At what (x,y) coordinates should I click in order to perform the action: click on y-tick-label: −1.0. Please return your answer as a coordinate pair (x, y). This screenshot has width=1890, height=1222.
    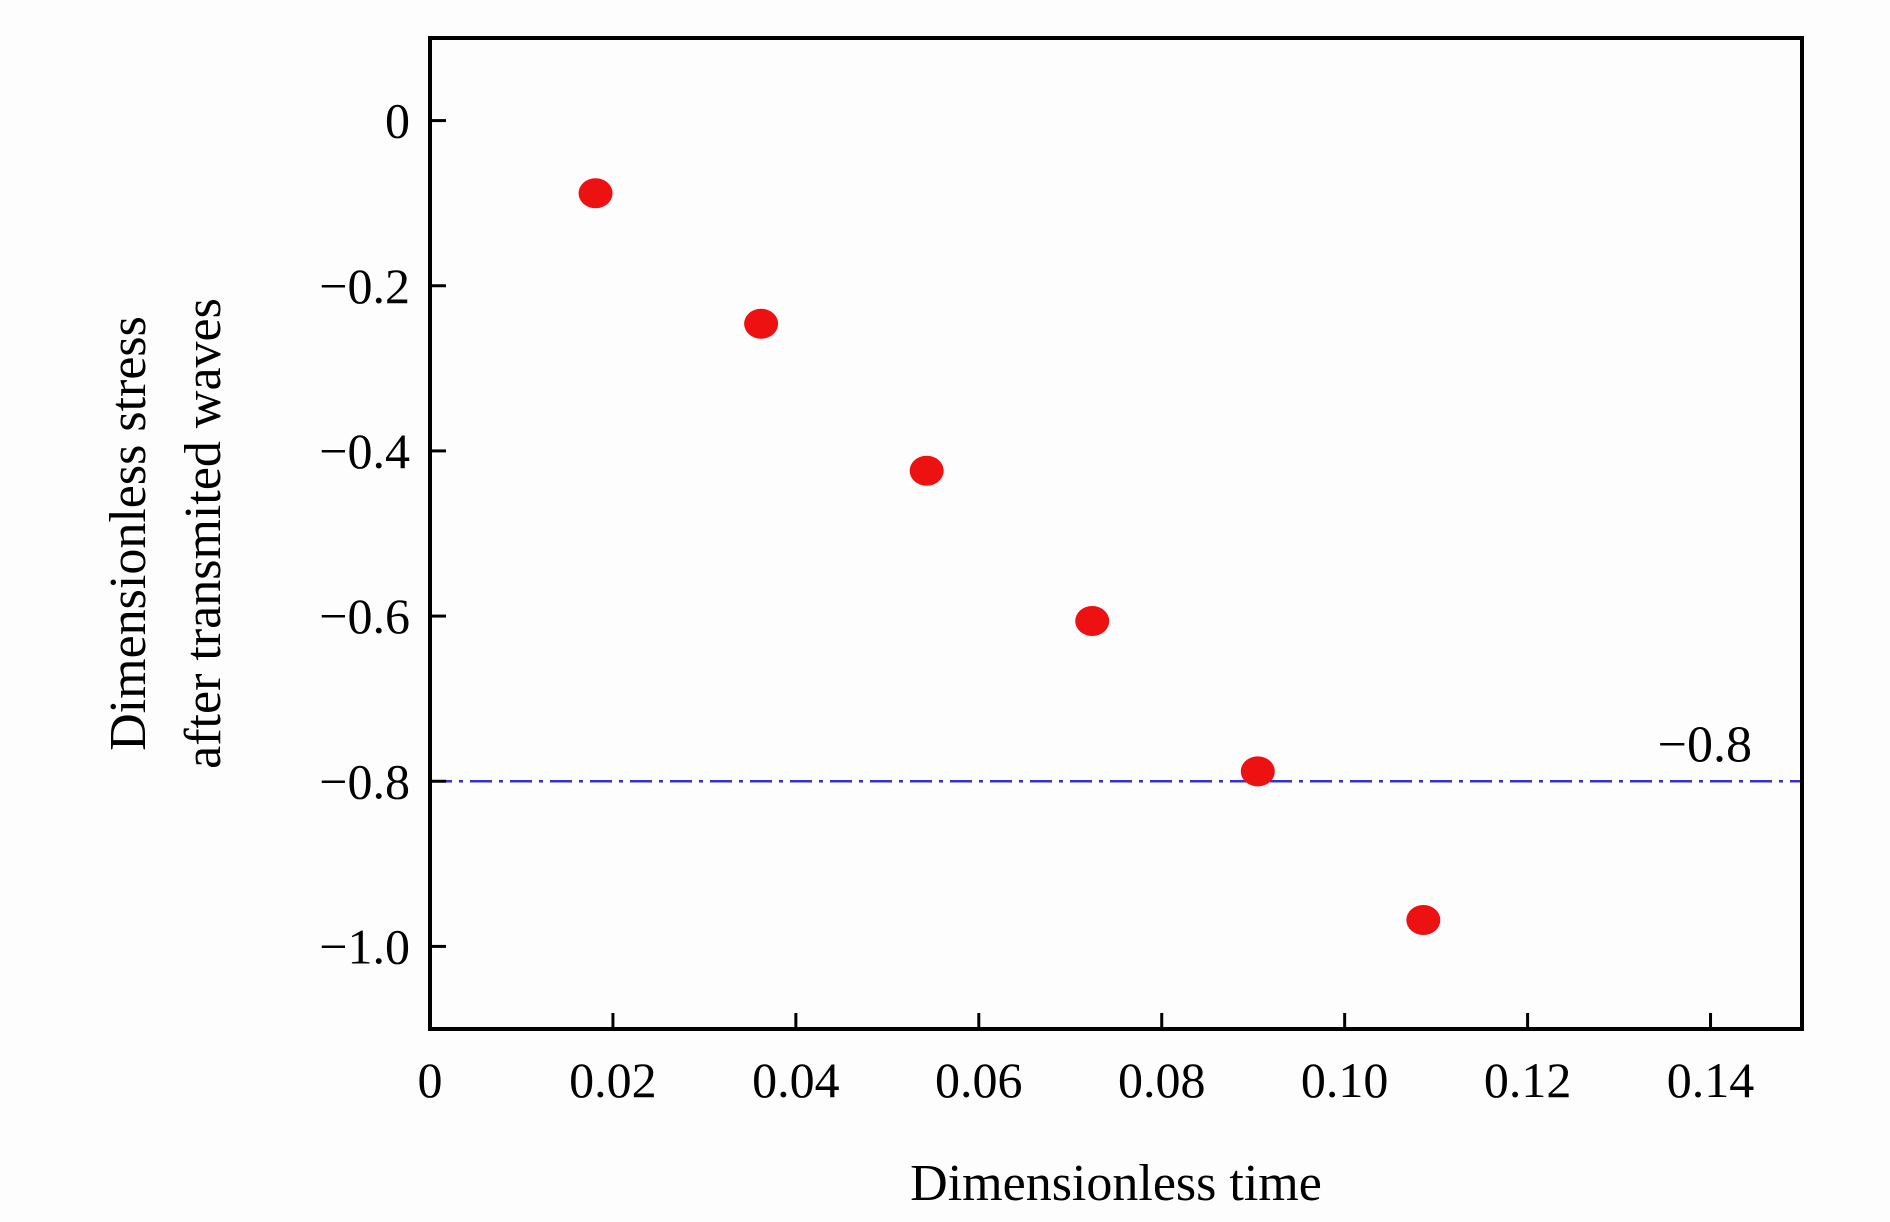
    Looking at the image, I should click on (364, 946).